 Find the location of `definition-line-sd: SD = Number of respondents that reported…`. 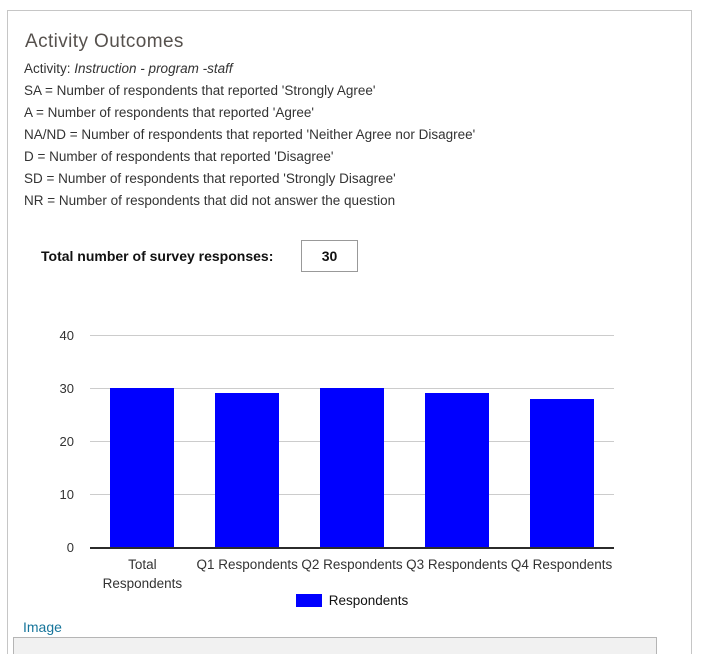

definition-line-sd: SD = Number of respondents that reported… is located at coordinates (210, 178).